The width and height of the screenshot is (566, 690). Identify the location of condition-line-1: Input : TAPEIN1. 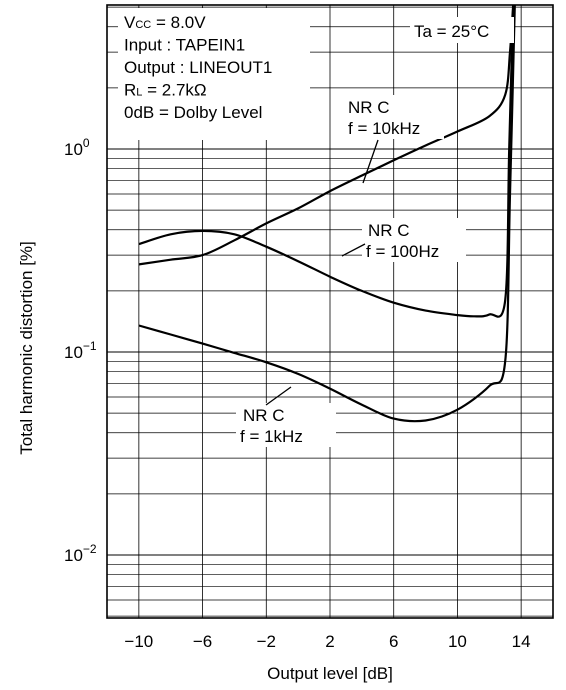
(184, 45).